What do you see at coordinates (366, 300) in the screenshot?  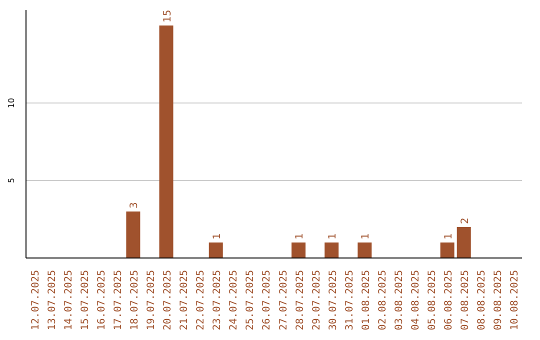 I see `x-tick-label: 01.08.2025` at bounding box center [366, 300].